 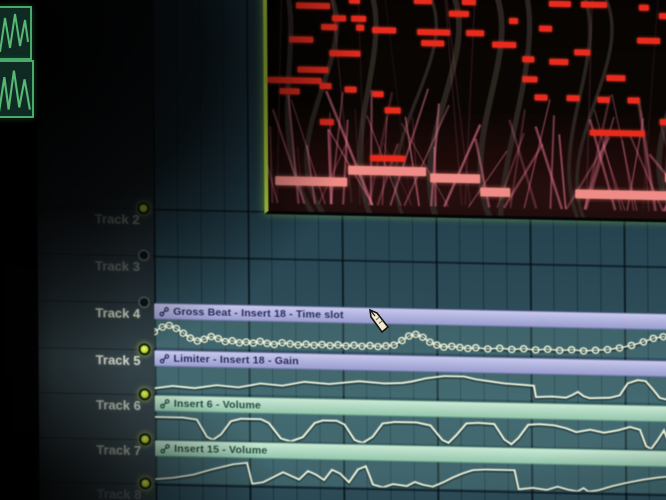 I want to click on track-separator, so click(x=409, y=262).